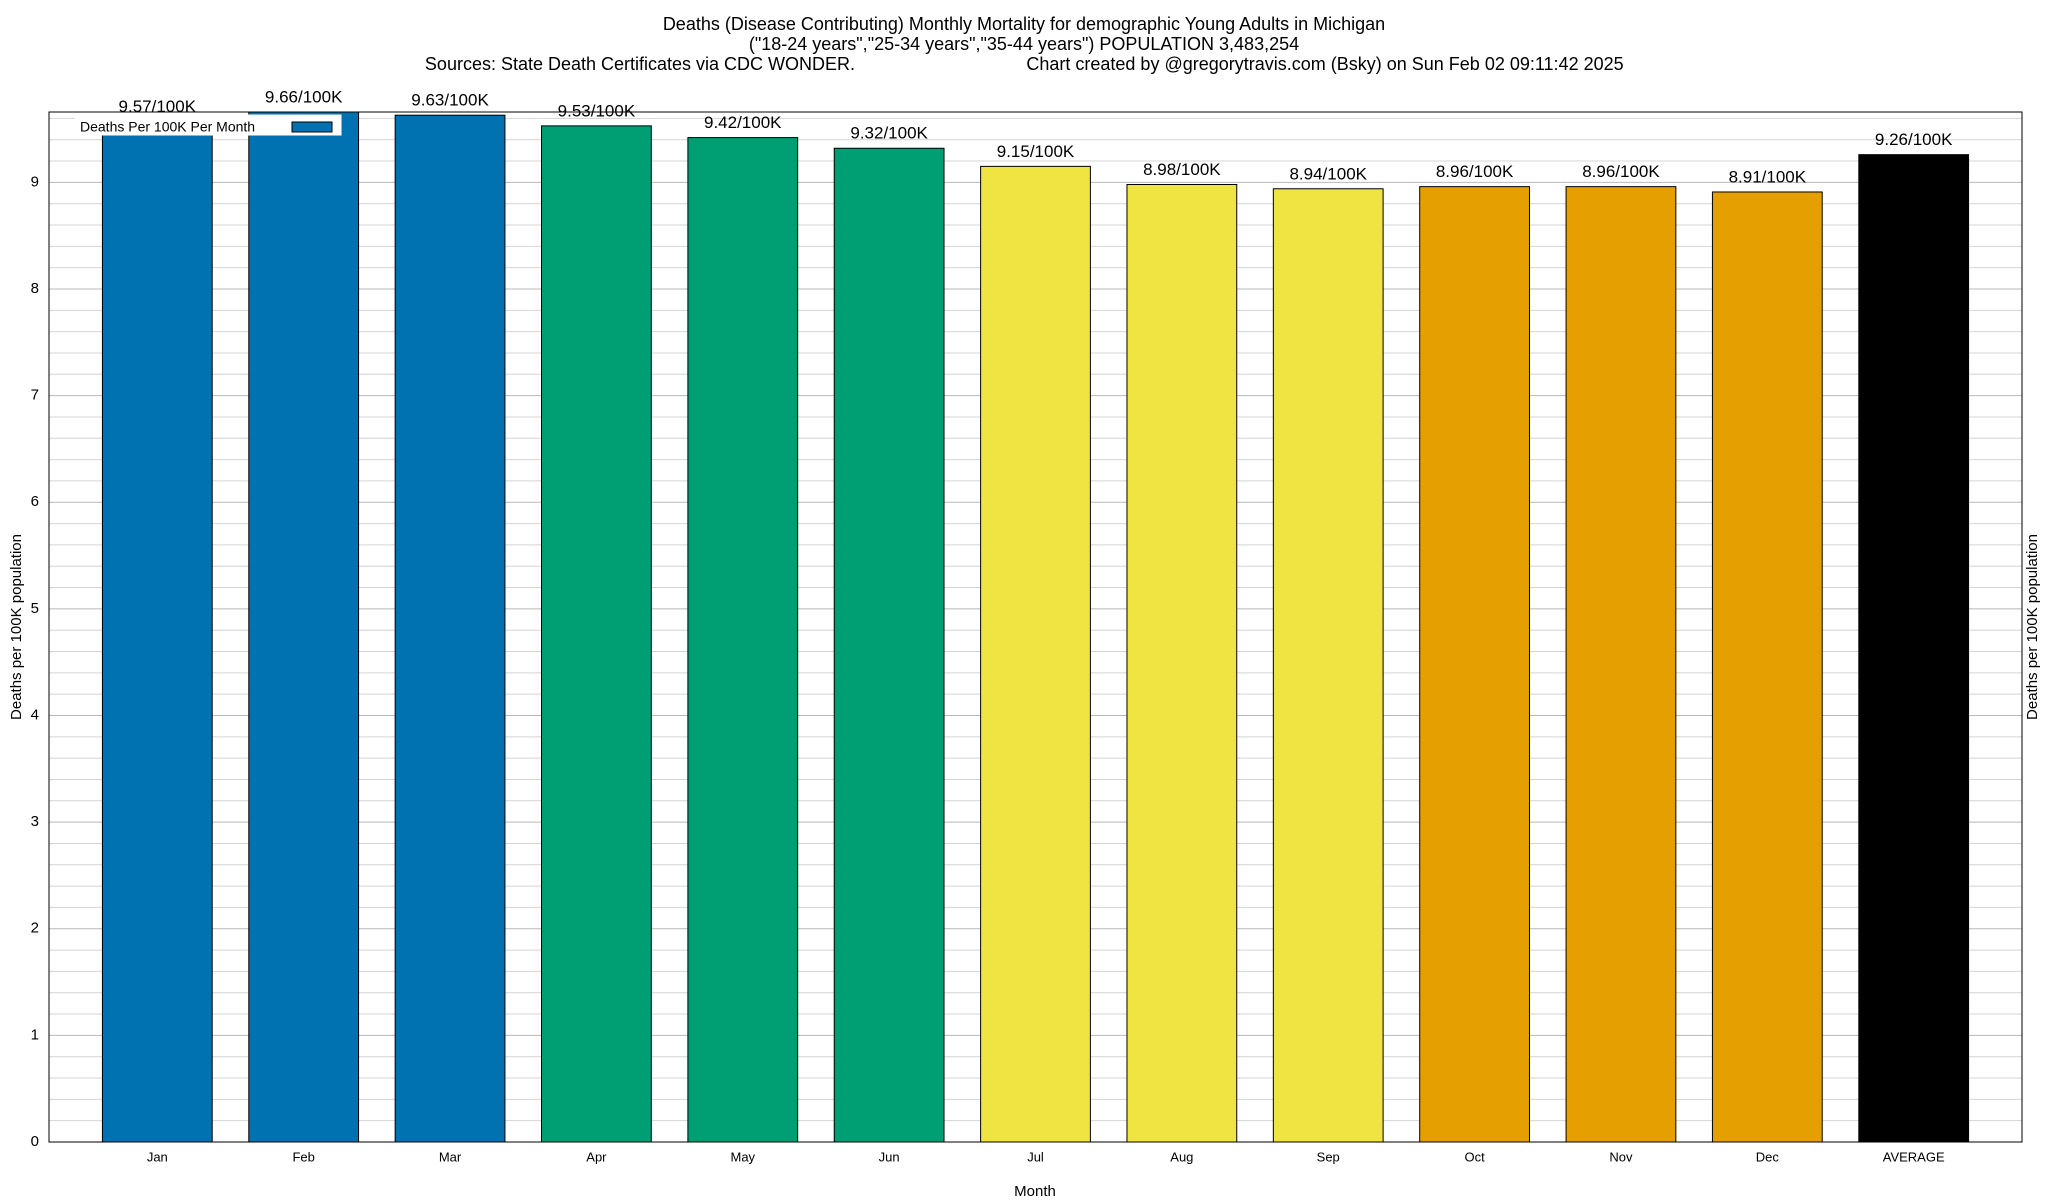 This screenshot has height=1200, width=2048. Describe the element at coordinates (35, 288) in the screenshot. I see `y-tick-label: 8` at that location.